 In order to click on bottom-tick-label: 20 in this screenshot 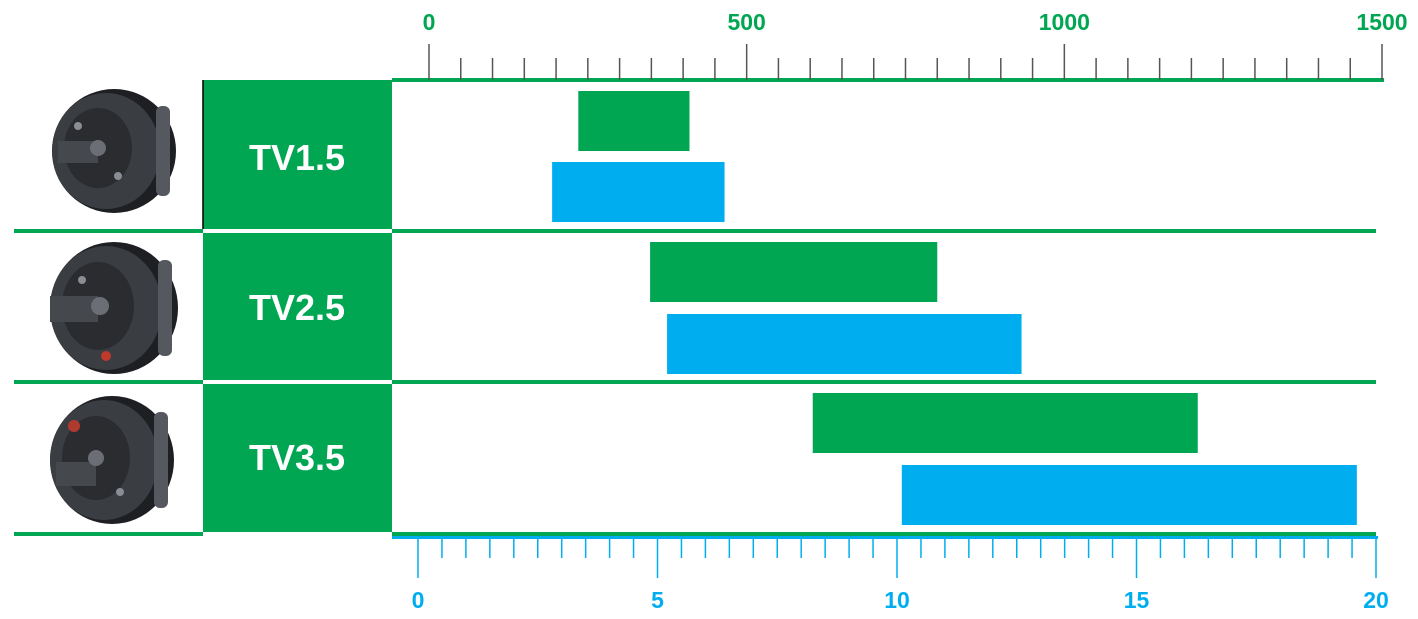, I will do `click(1376, 600)`.